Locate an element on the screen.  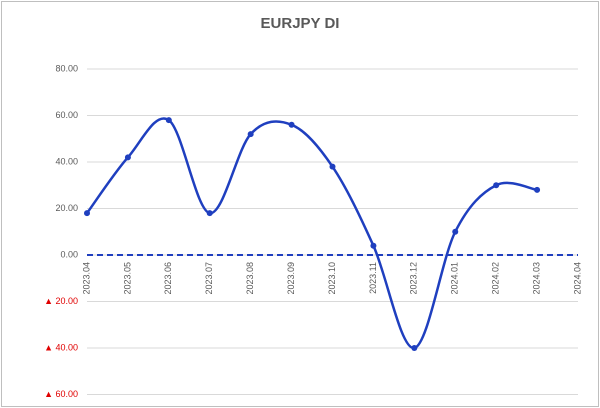
x-tick-label: 2023.06 is located at coordinates (168, 278).